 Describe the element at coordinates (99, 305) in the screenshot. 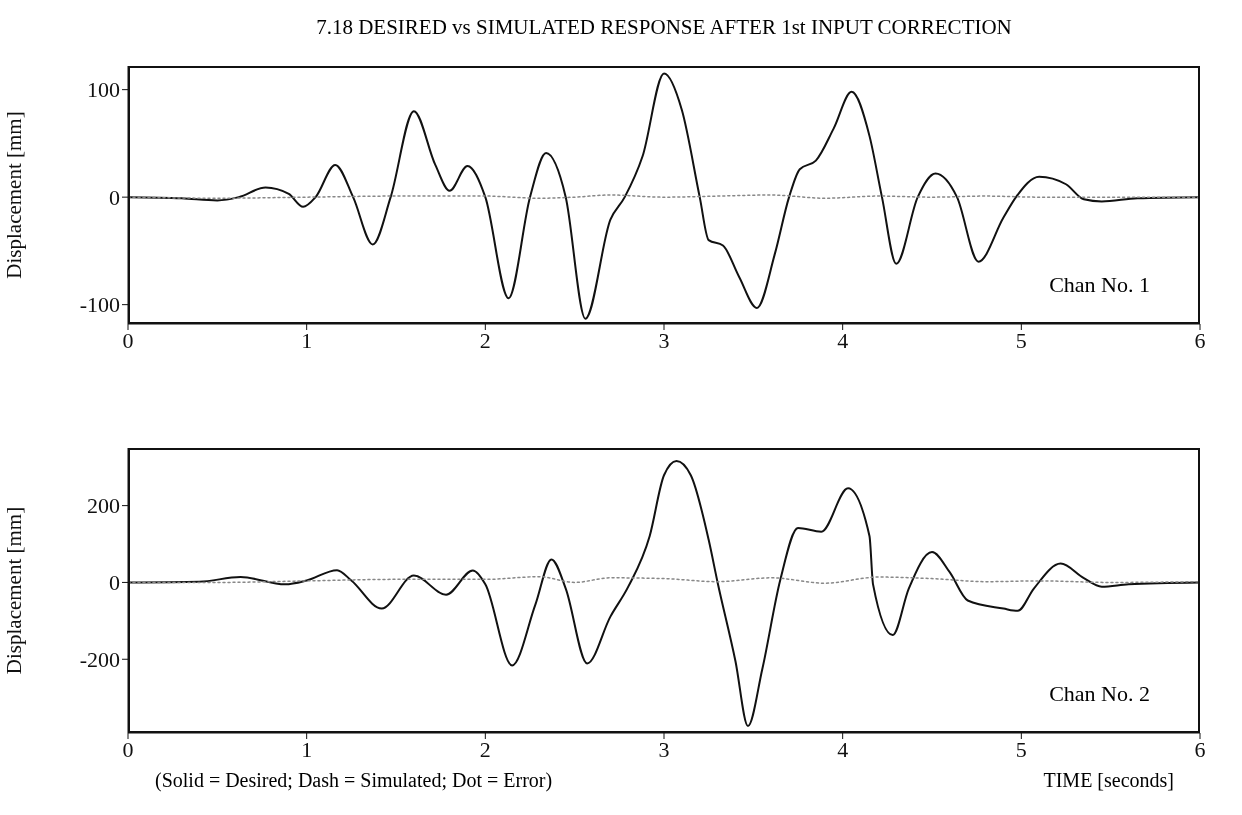

I see `y-tick-label: -100` at that location.